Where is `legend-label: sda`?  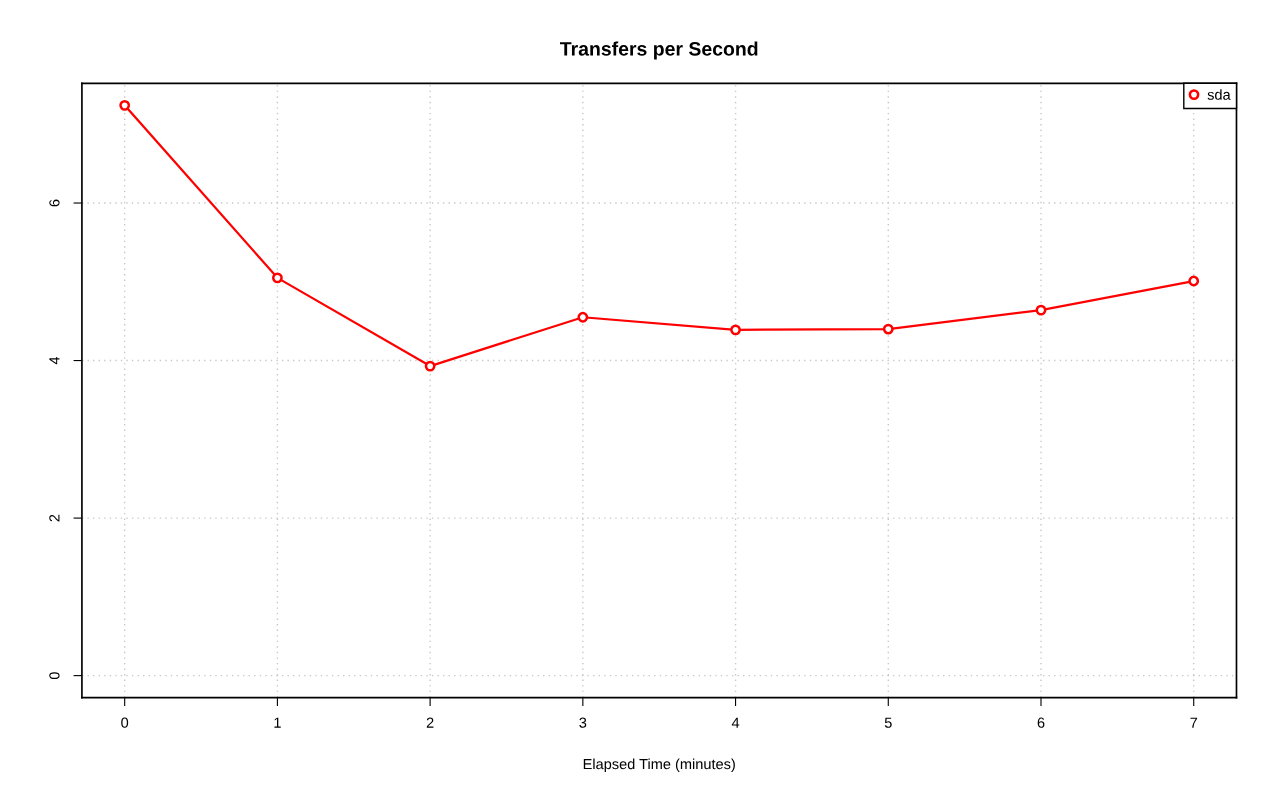
legend-label: sda is located at coordinates (1219, 94).